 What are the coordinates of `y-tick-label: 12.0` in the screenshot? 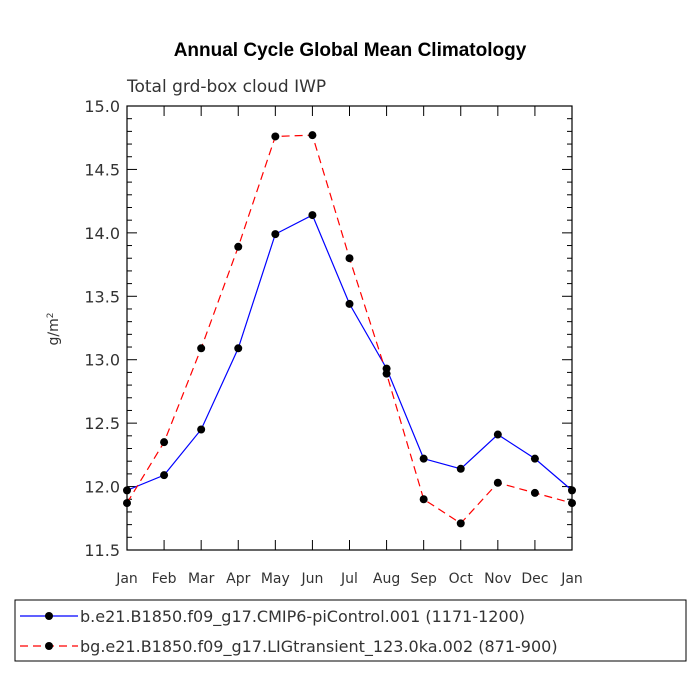 It's located at (102, 487).